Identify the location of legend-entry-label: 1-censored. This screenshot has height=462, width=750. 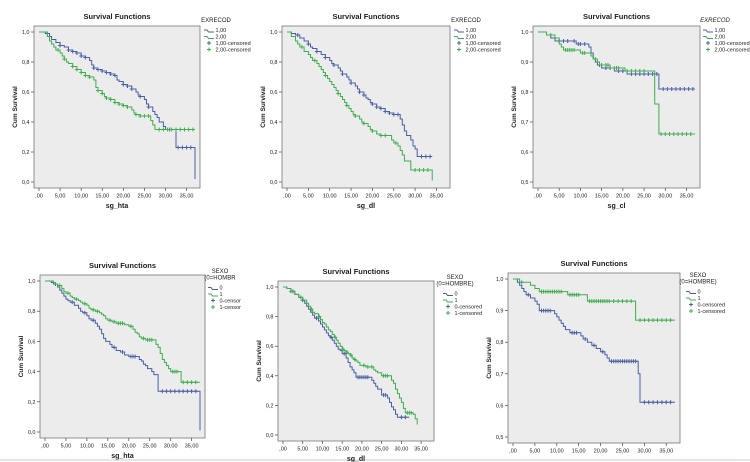
(712, 312).